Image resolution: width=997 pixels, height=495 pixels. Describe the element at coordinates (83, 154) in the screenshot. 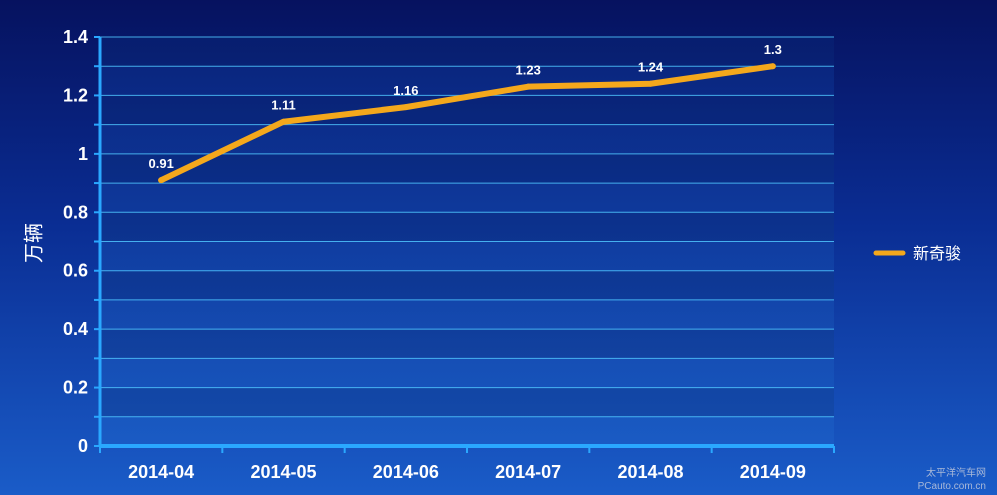

I see `y-tick-label: 1` at that location.